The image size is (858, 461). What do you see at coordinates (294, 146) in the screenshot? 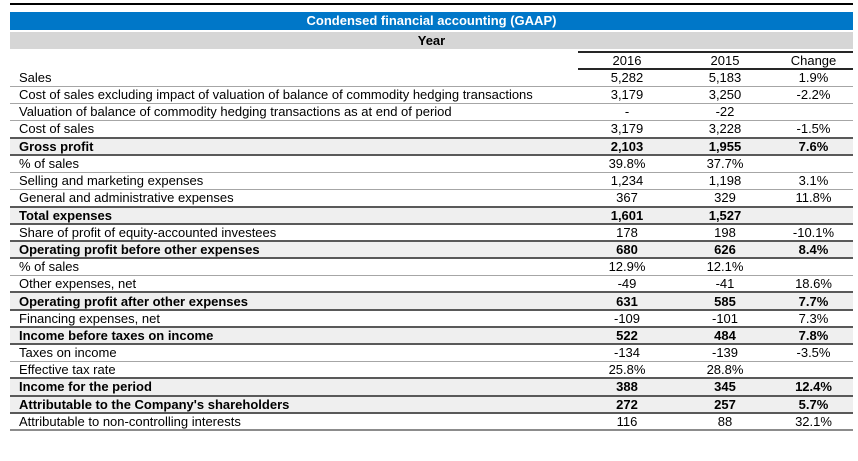
I see `row-label: Gross profit` at bounding box center [294, 146].